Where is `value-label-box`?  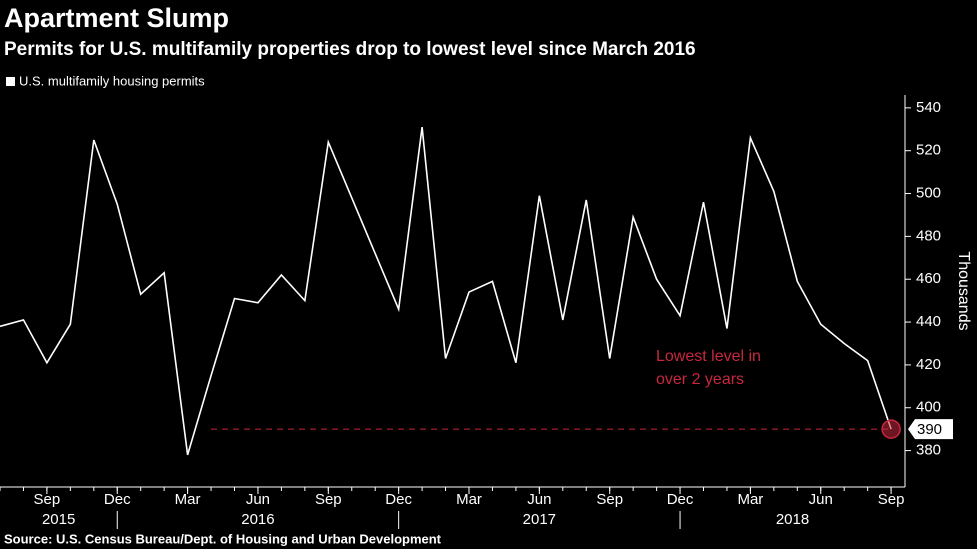 value-label-box is located at coordinates (930, 429).